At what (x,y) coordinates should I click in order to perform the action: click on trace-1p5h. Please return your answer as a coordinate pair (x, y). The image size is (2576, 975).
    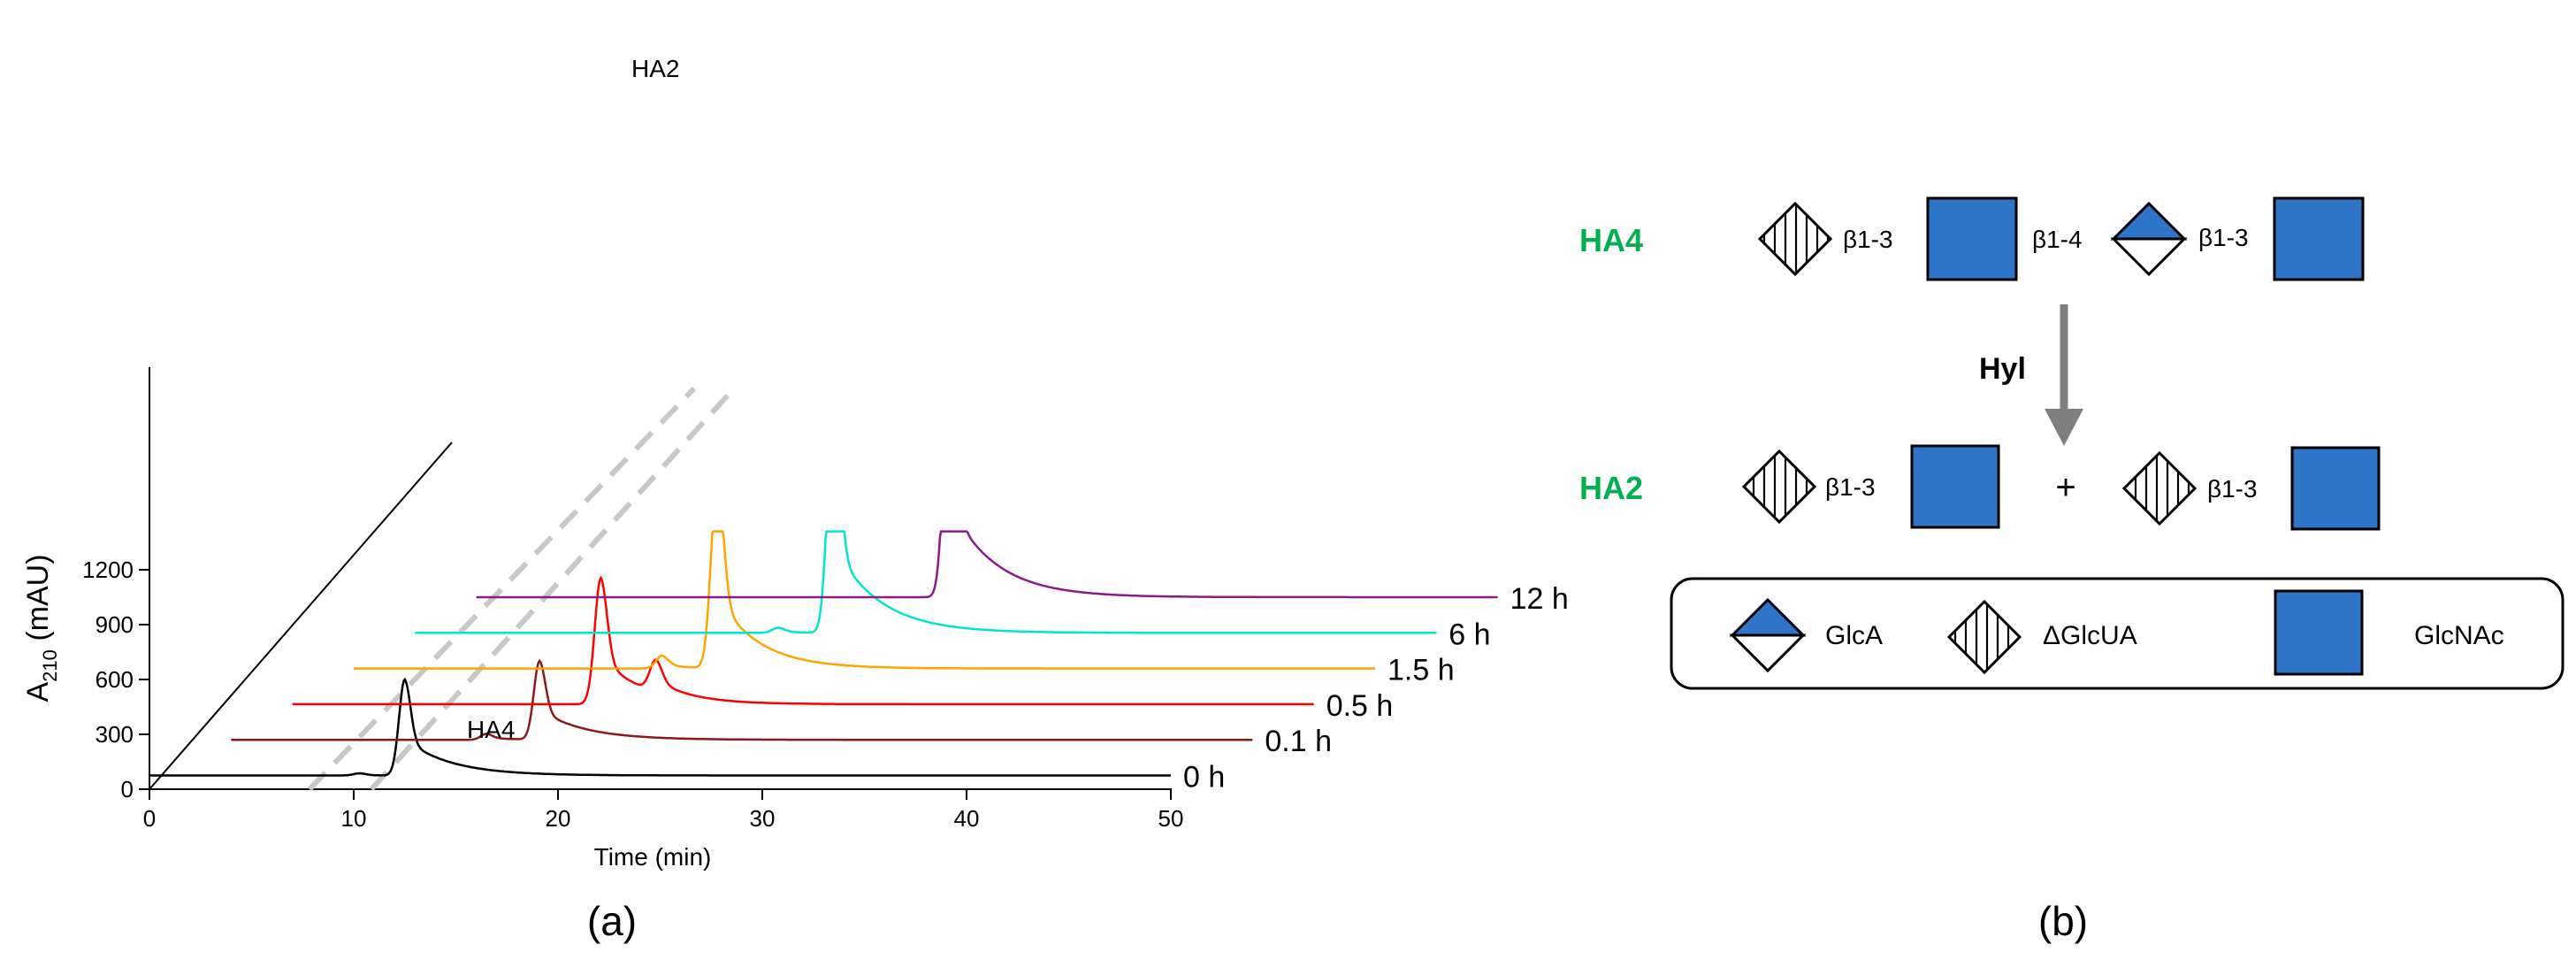
    Looking at the image, I should click on (865, 600).